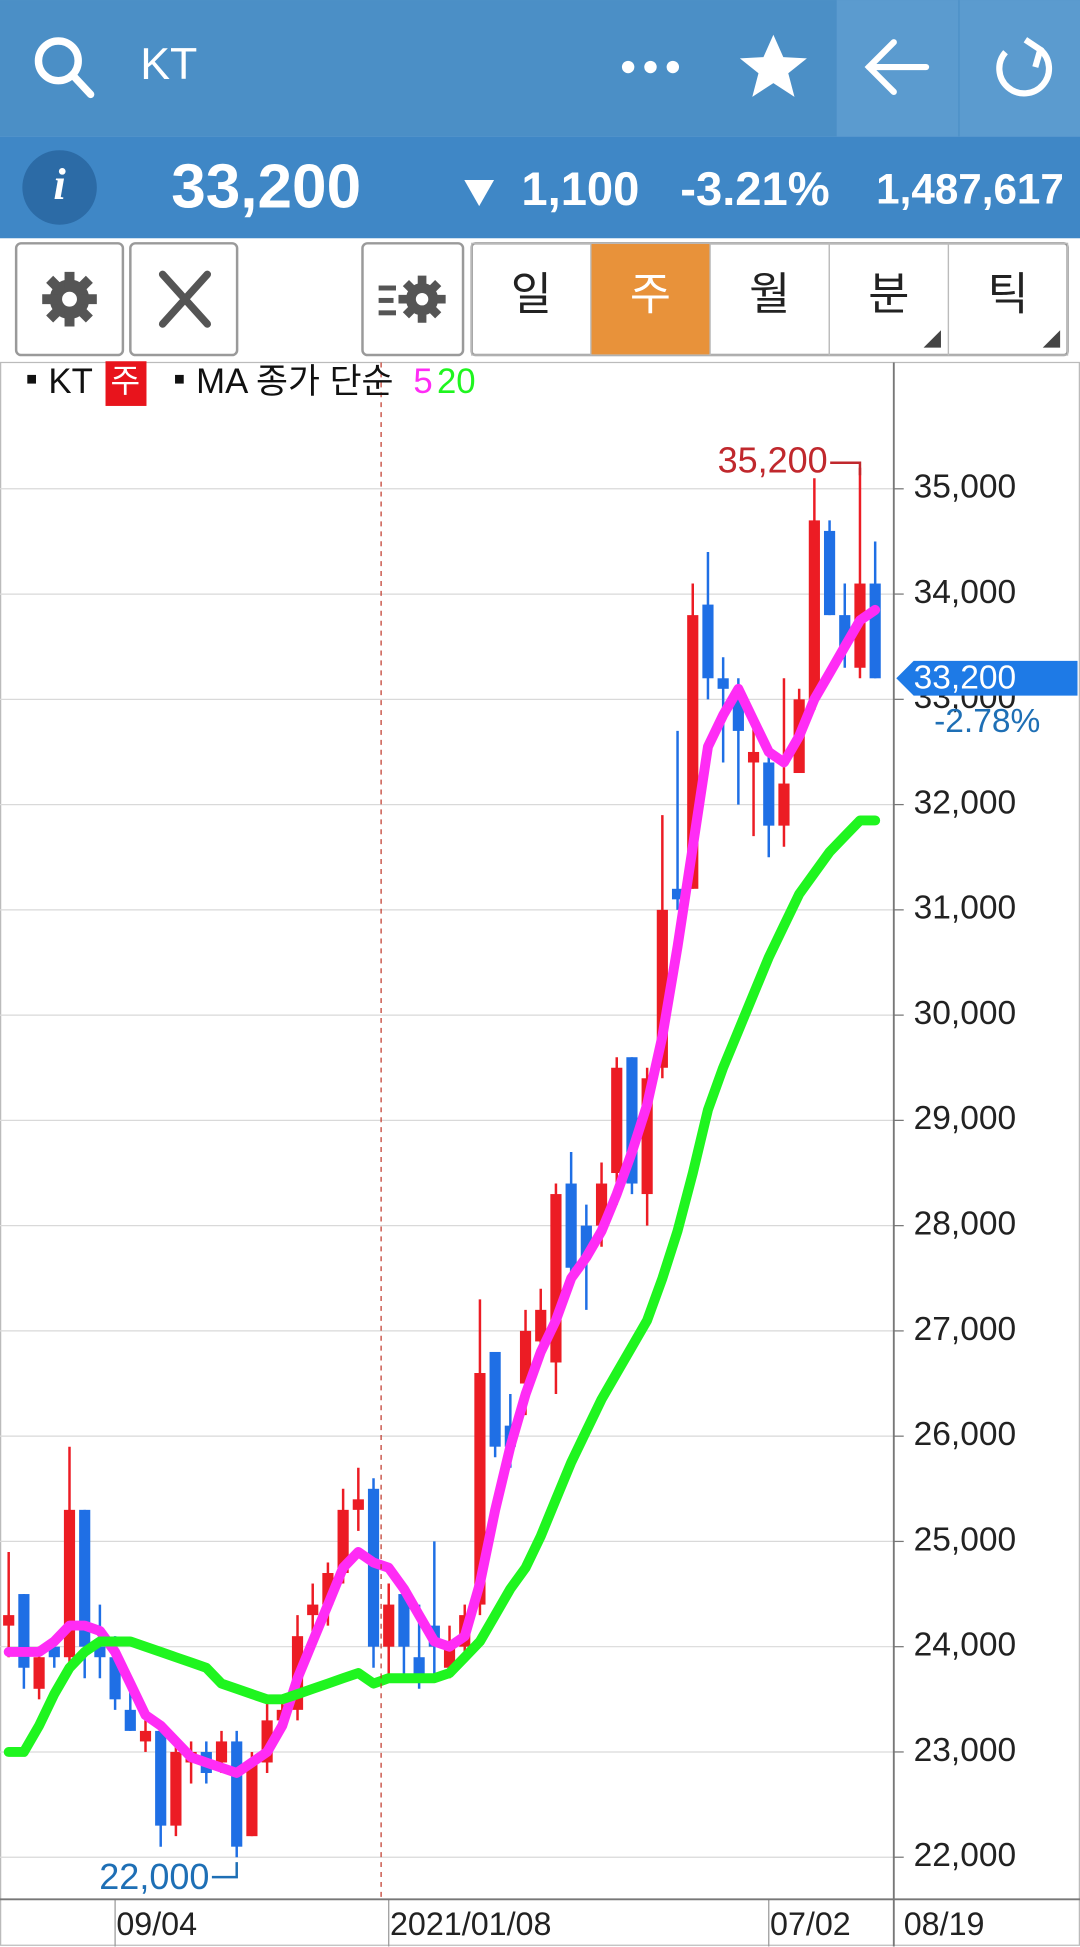 The image size is (1080, 1947). Describe the element at coordinates (650, 295) in the screenshot. I see `tab-label: 주` at that location.